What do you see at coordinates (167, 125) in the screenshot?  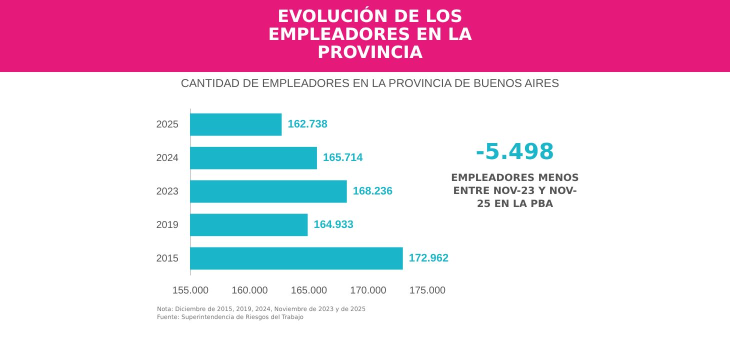 I see `y-tick-label: 2025` at bounding box center [167, 125].